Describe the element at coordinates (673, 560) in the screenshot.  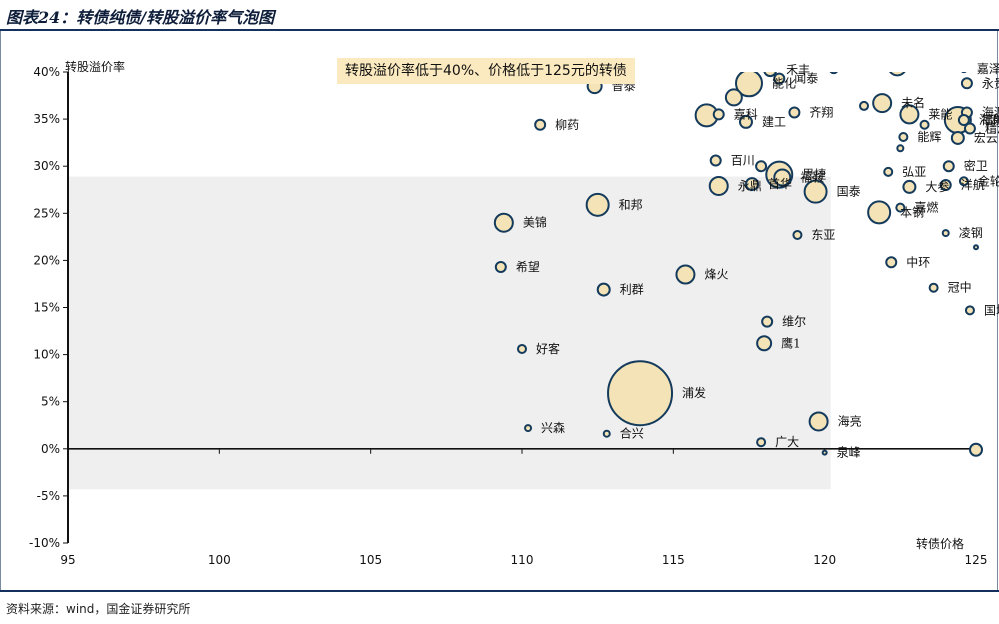
I see `x-tick-label: 115` at that location.